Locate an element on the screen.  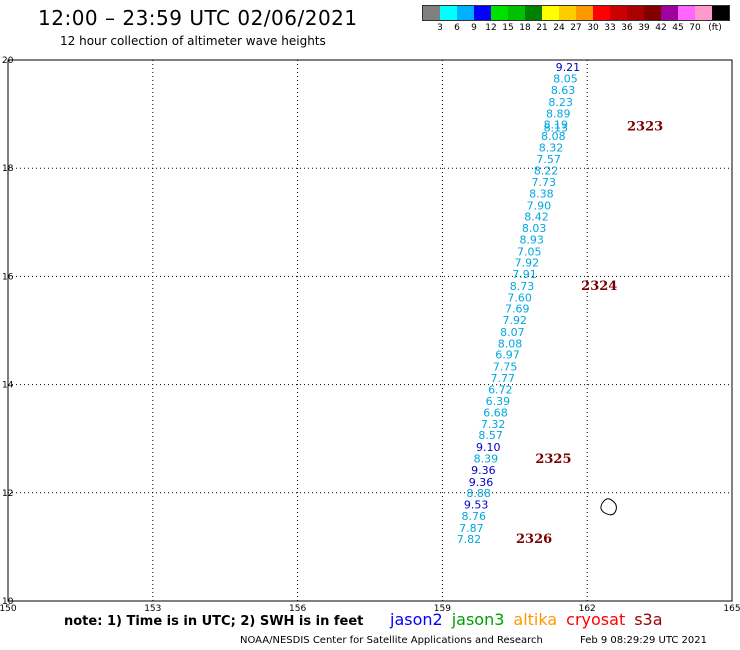
wave-height-point: 7.90 is located at coordinates (539, 205).